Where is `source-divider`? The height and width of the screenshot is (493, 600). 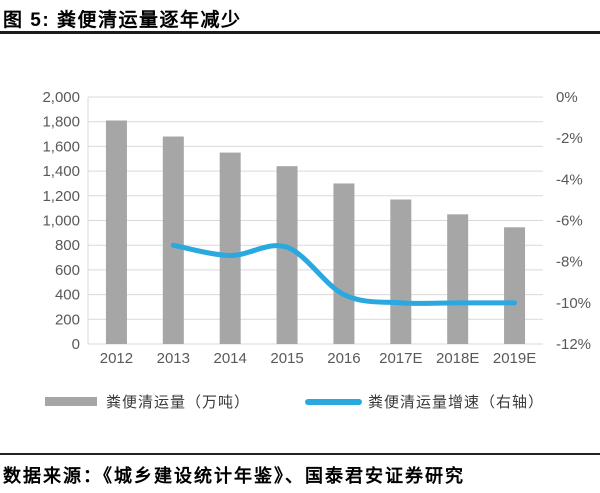
source-divider is located at coordinates (300, 454).